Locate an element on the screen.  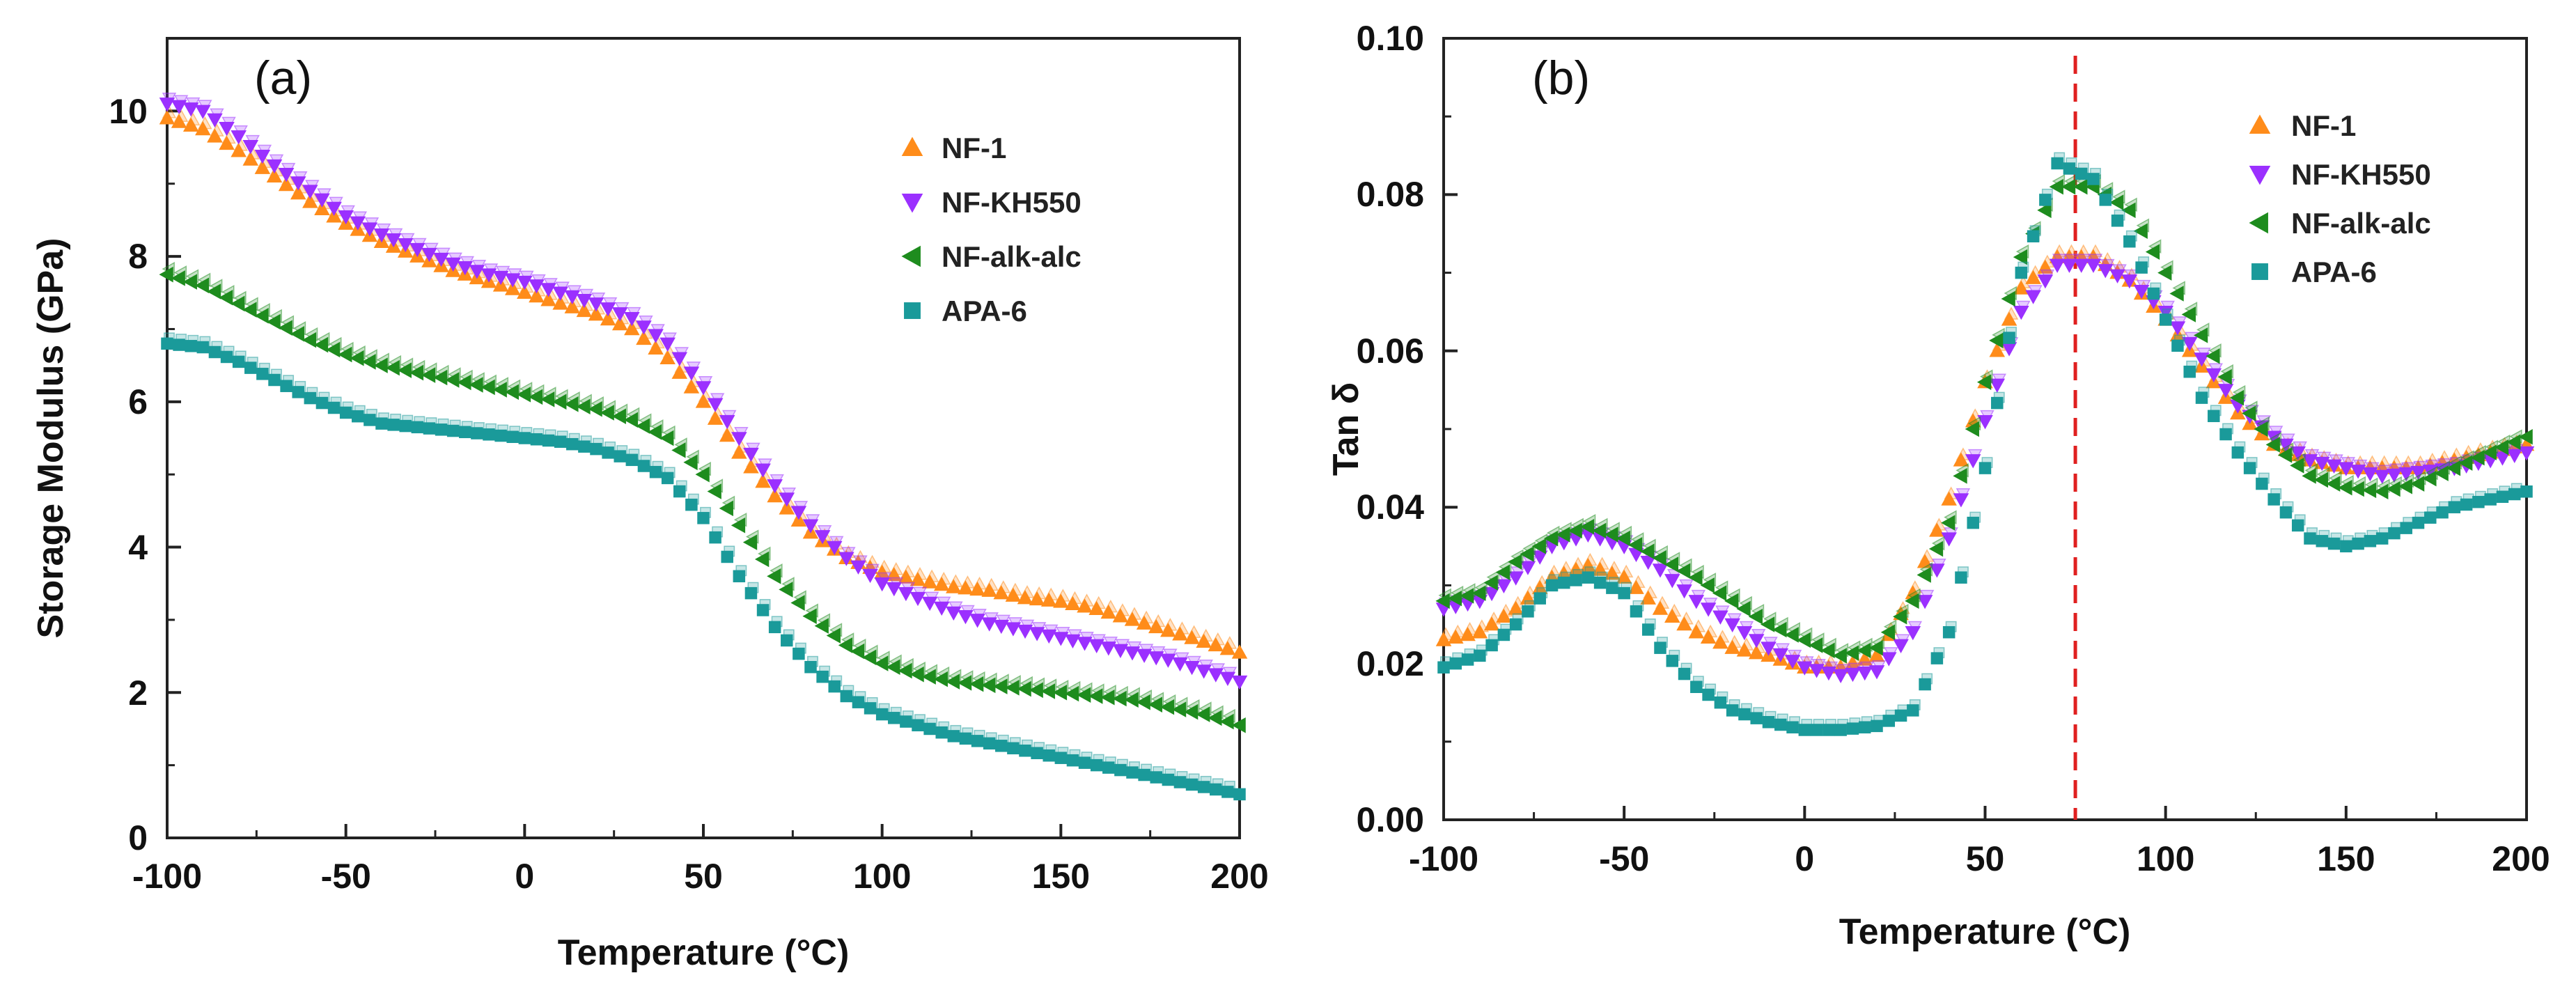
legend-label: APA-6 is located at coordinates (984, 311).